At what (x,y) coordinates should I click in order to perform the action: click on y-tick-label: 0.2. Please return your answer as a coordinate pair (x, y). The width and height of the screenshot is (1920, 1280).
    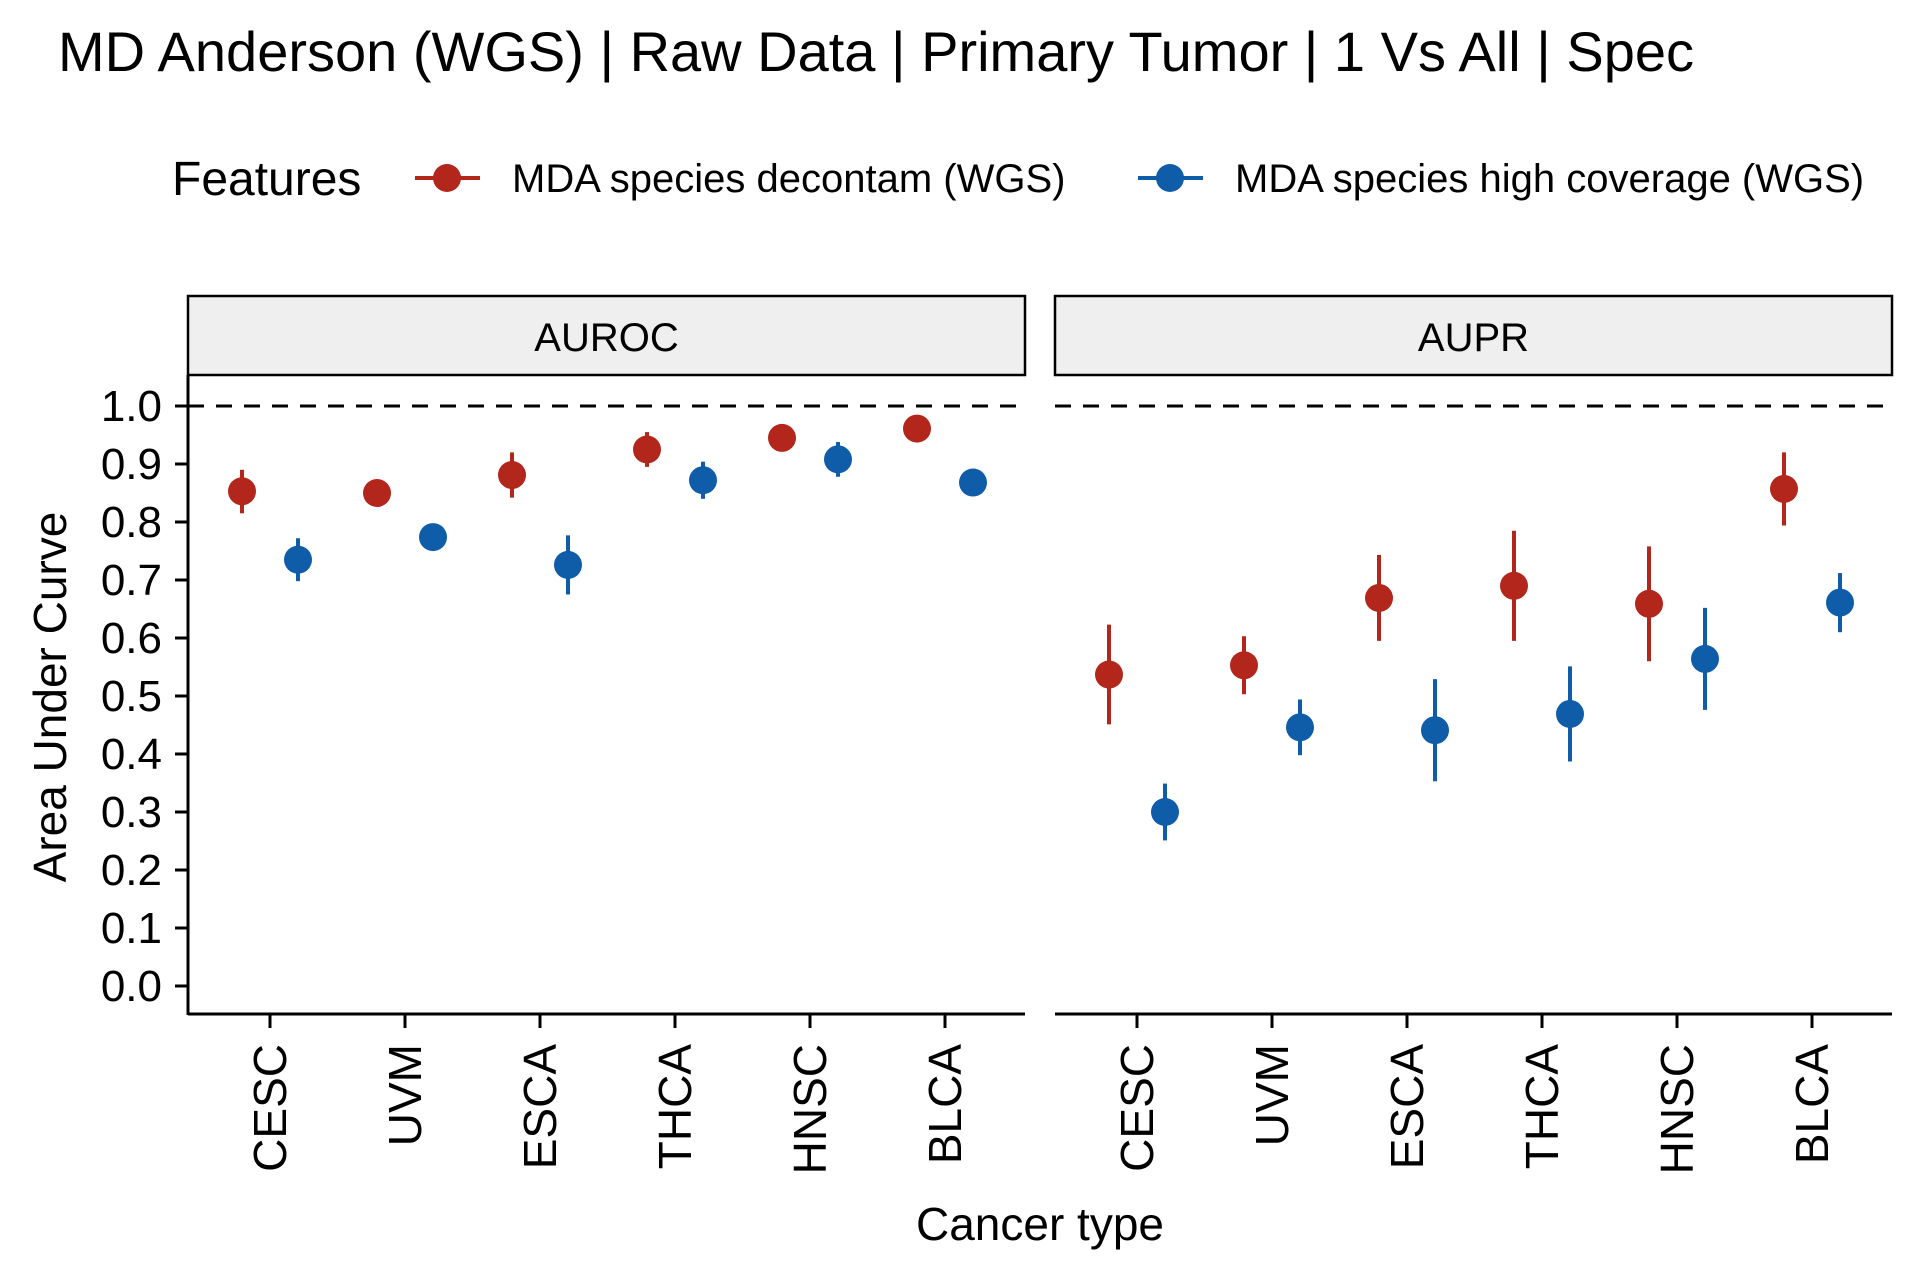
    Looking at the image, I should click on (131, 870).